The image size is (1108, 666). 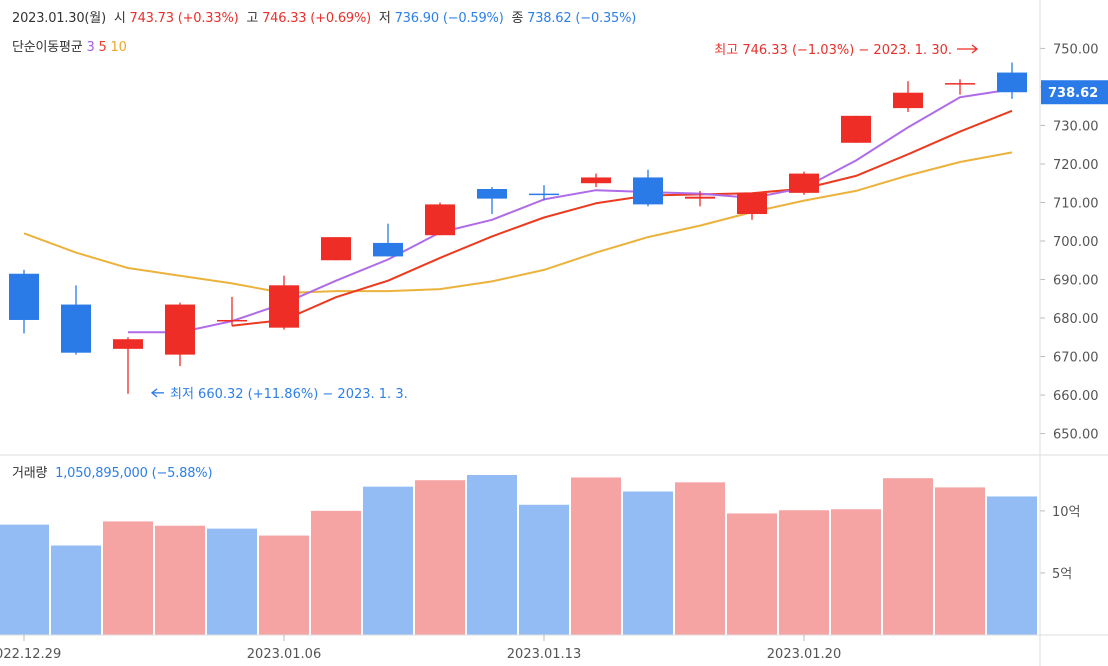 I want to click on volume-legend-value: 1,050,895,000 (−5.88%), so click(x=134, y=473).